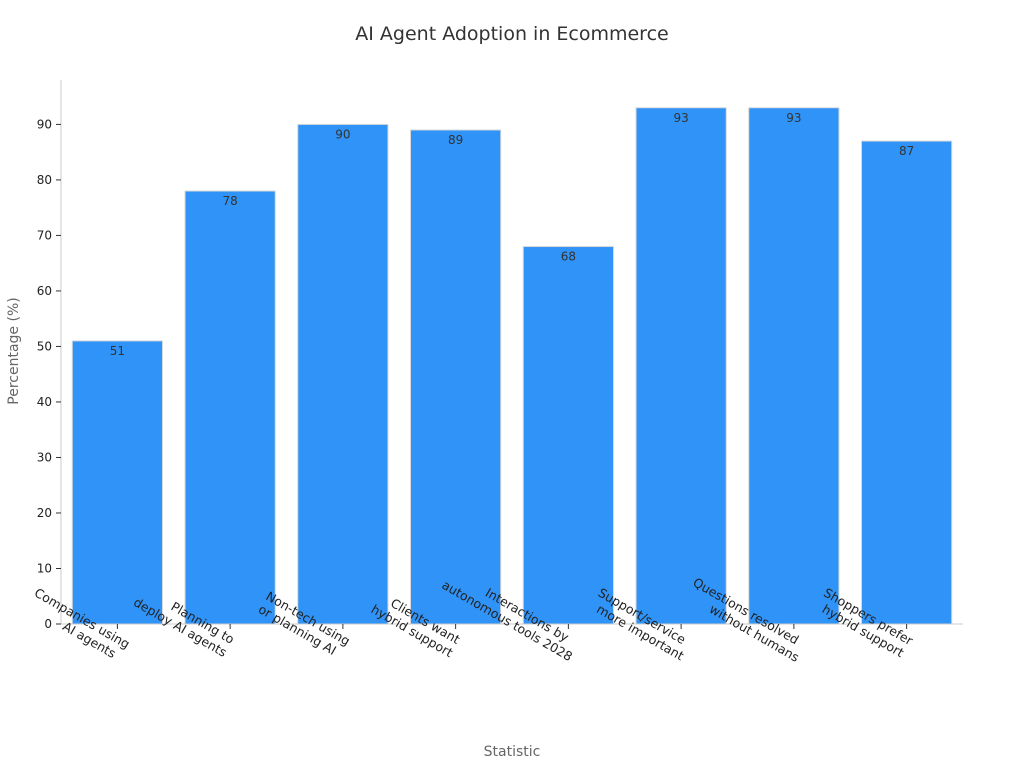  I want to click on data-label: 87, so click(906, 151).